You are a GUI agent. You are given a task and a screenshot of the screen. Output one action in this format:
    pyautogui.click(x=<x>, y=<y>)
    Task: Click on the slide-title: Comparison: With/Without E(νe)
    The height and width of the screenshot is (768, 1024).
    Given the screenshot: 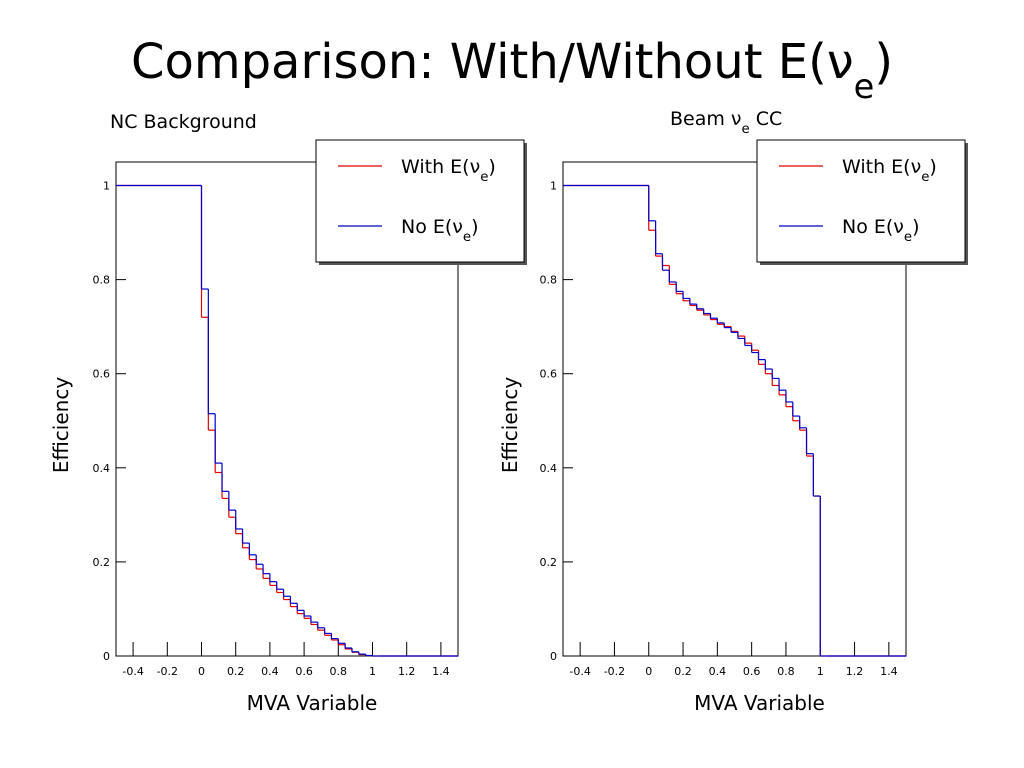 What is the action you would take?
    pyautogui.click(x=512, y=70)
    